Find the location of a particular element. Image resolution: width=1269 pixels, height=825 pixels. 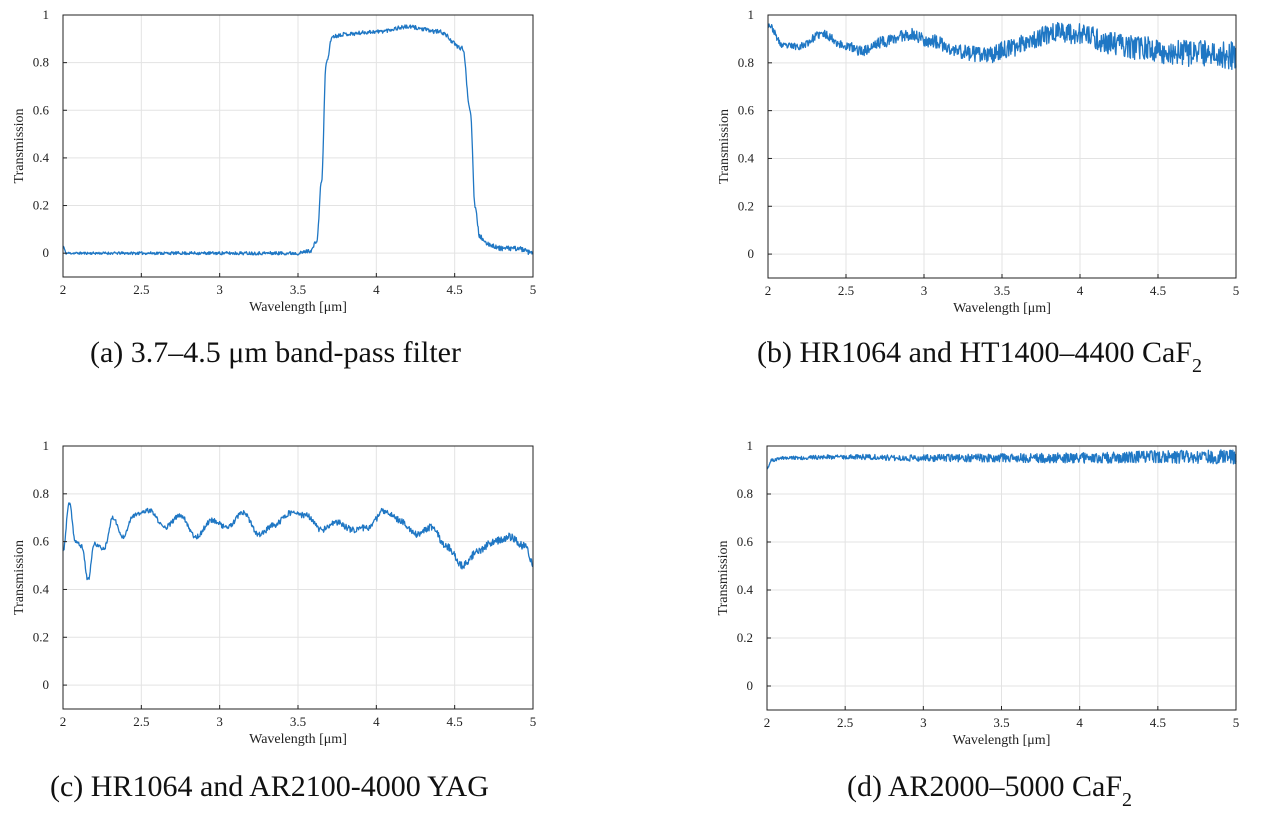

caption-d-text: (d) AR2000–5000 CaF is located at coordinates (985, 786).